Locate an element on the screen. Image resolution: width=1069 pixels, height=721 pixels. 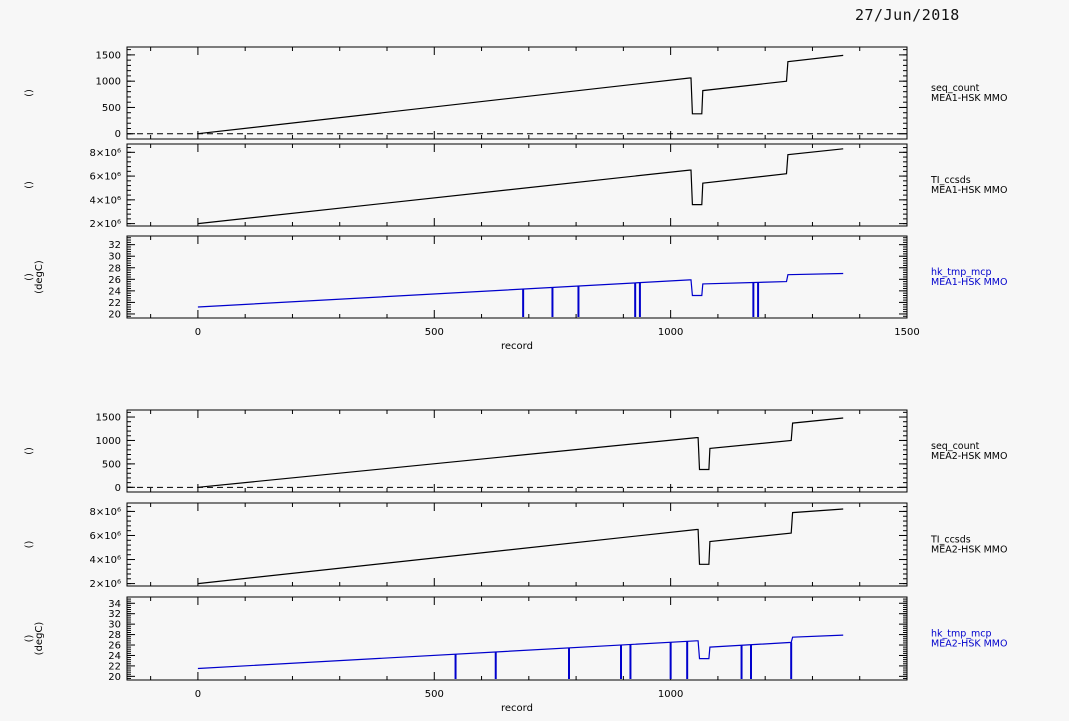
y-tick-label: 34 is located at coordinates (114, 604).